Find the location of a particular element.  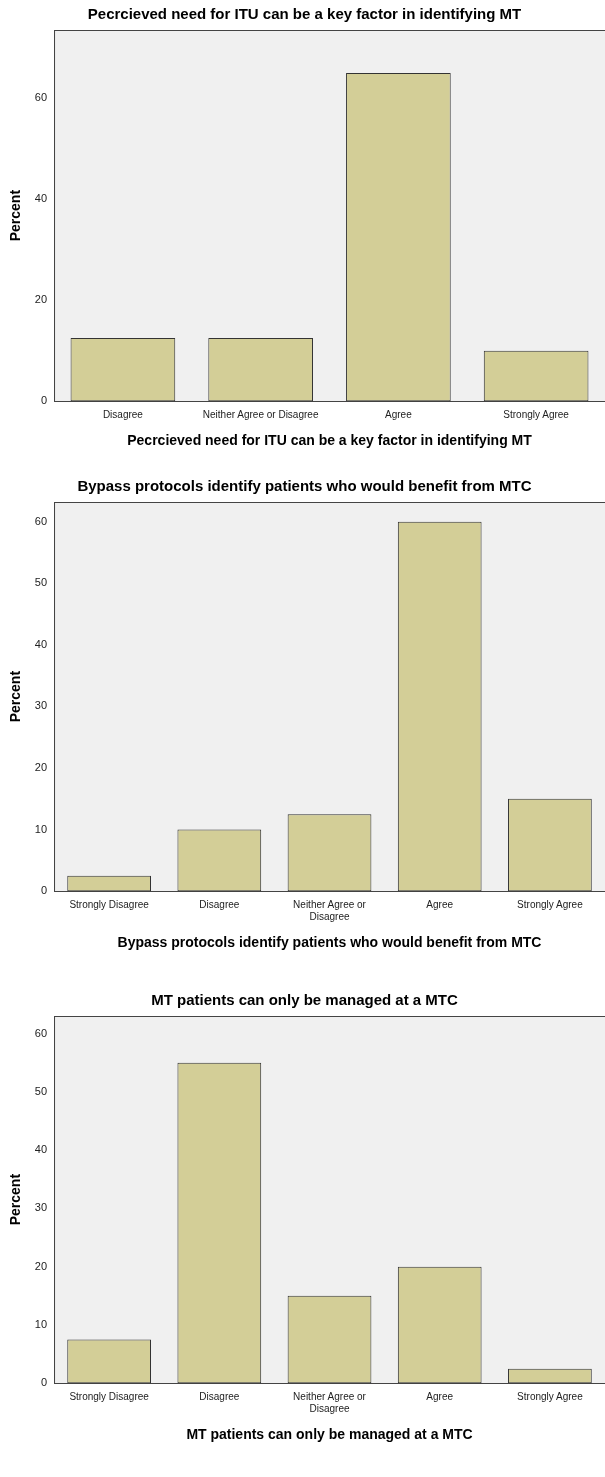

x-axis-title: MT patients can only be managed at a MTC is located at coordinates (329, 1434).